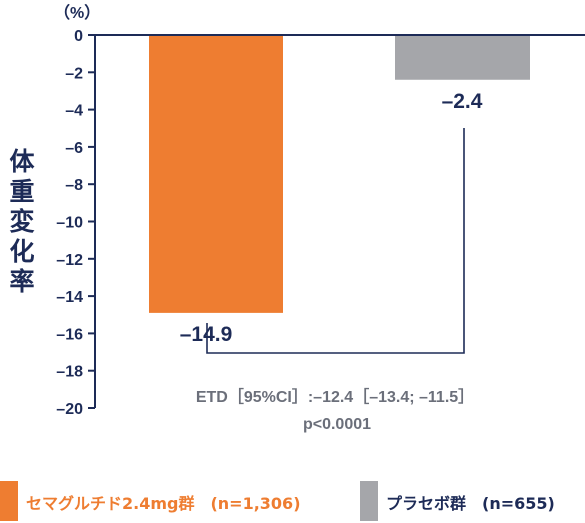  Describe the element at coordinates (335, 396) in the screenshot. I see `etd-annotation: ETD［95%CI］:–12.4［–13.4; –11.5］` at that location.